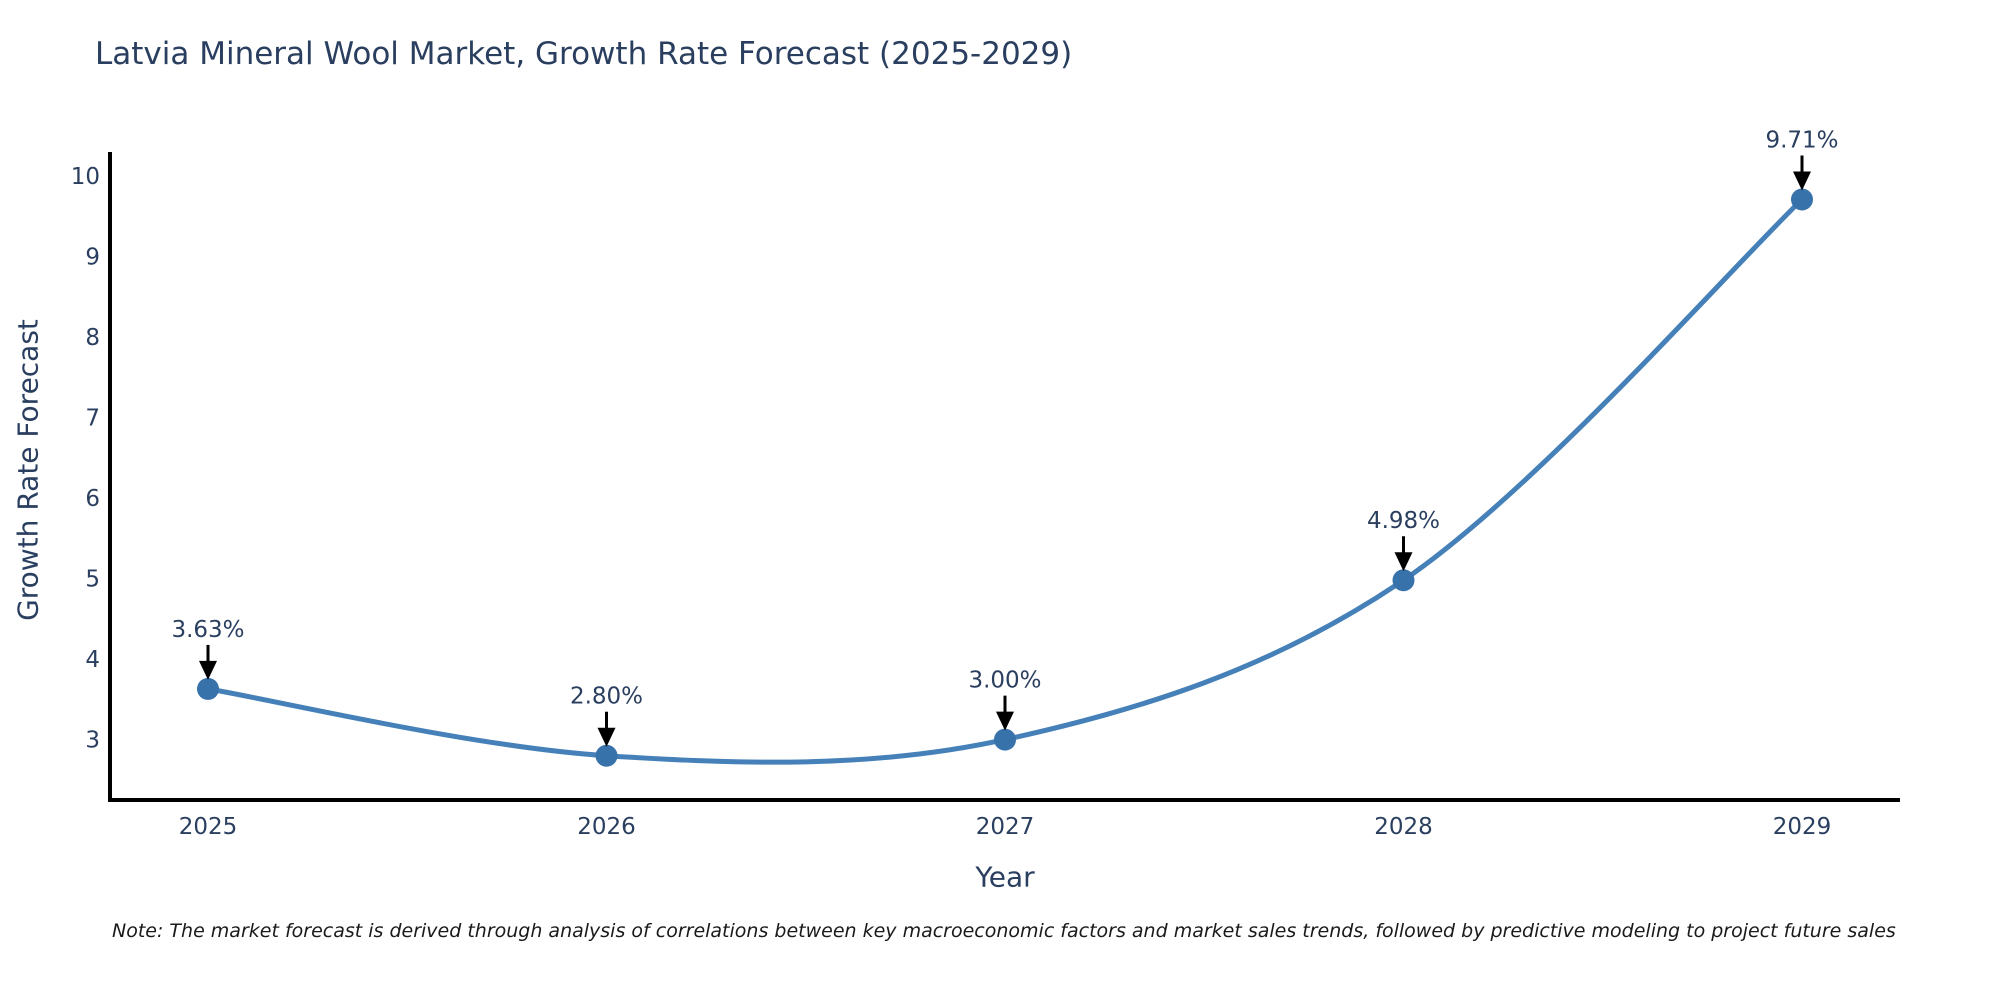 The height and width of the screenshot is (1000, 2000). Describe the element at coordinates (606, 697) in the screenshot. I see `data-point-label: 2.80%` at that location.